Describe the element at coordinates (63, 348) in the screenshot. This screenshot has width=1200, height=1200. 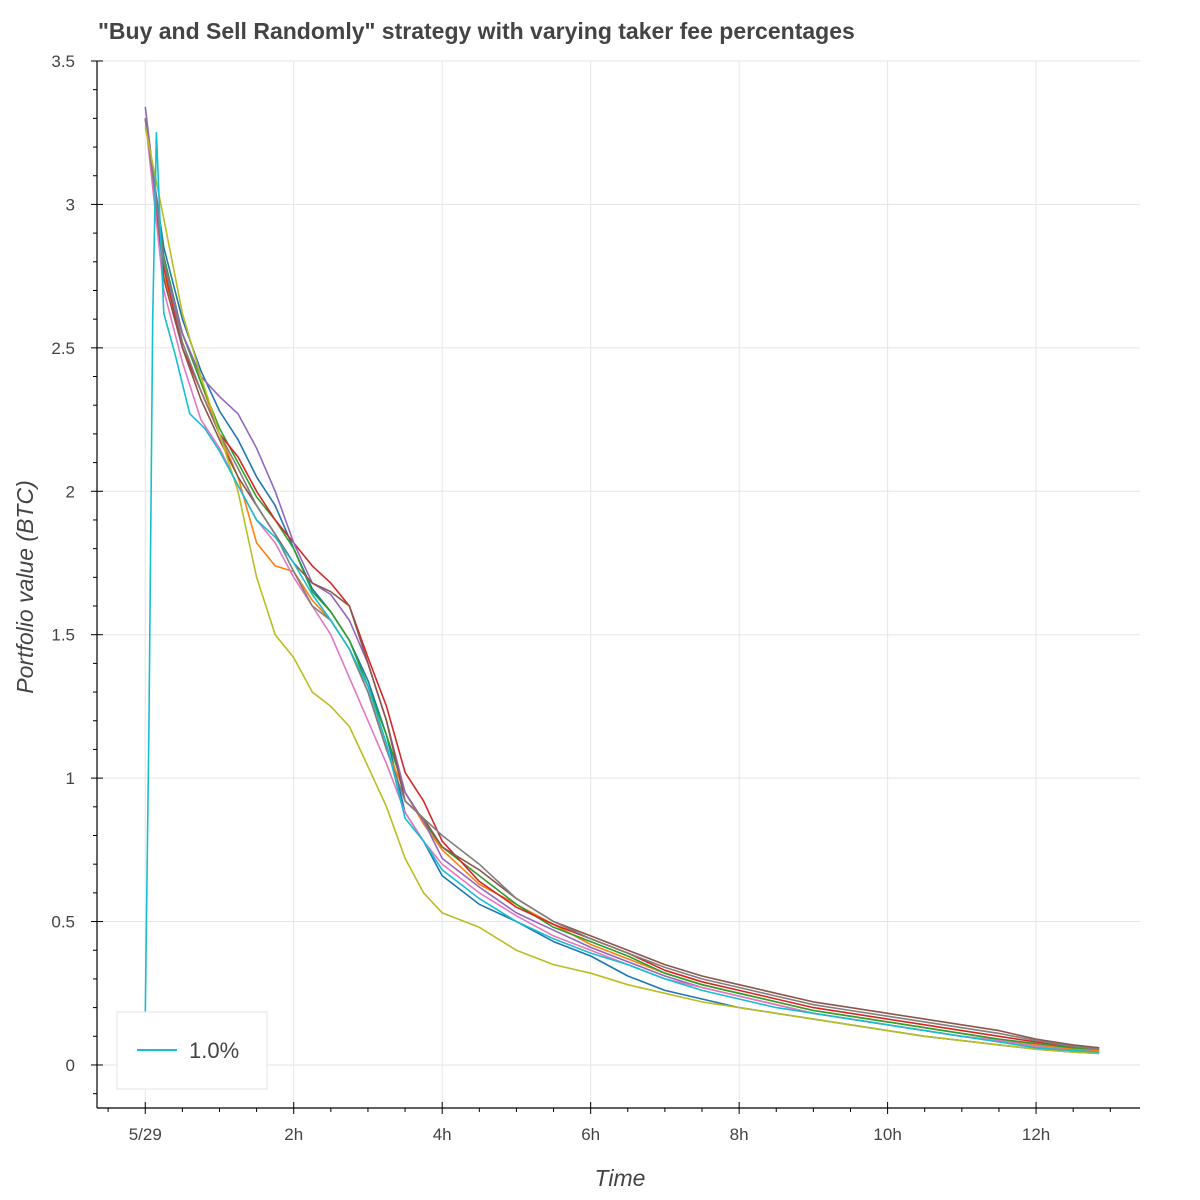
I see `y-tick-label-5: 2.5` at that location.